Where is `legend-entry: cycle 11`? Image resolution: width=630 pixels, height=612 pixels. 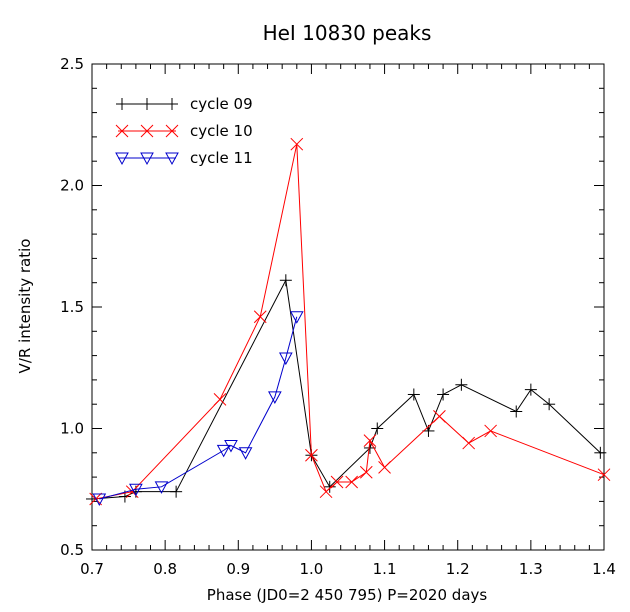 legend-entry: cycle 11 is located at coordinates (184, 158).